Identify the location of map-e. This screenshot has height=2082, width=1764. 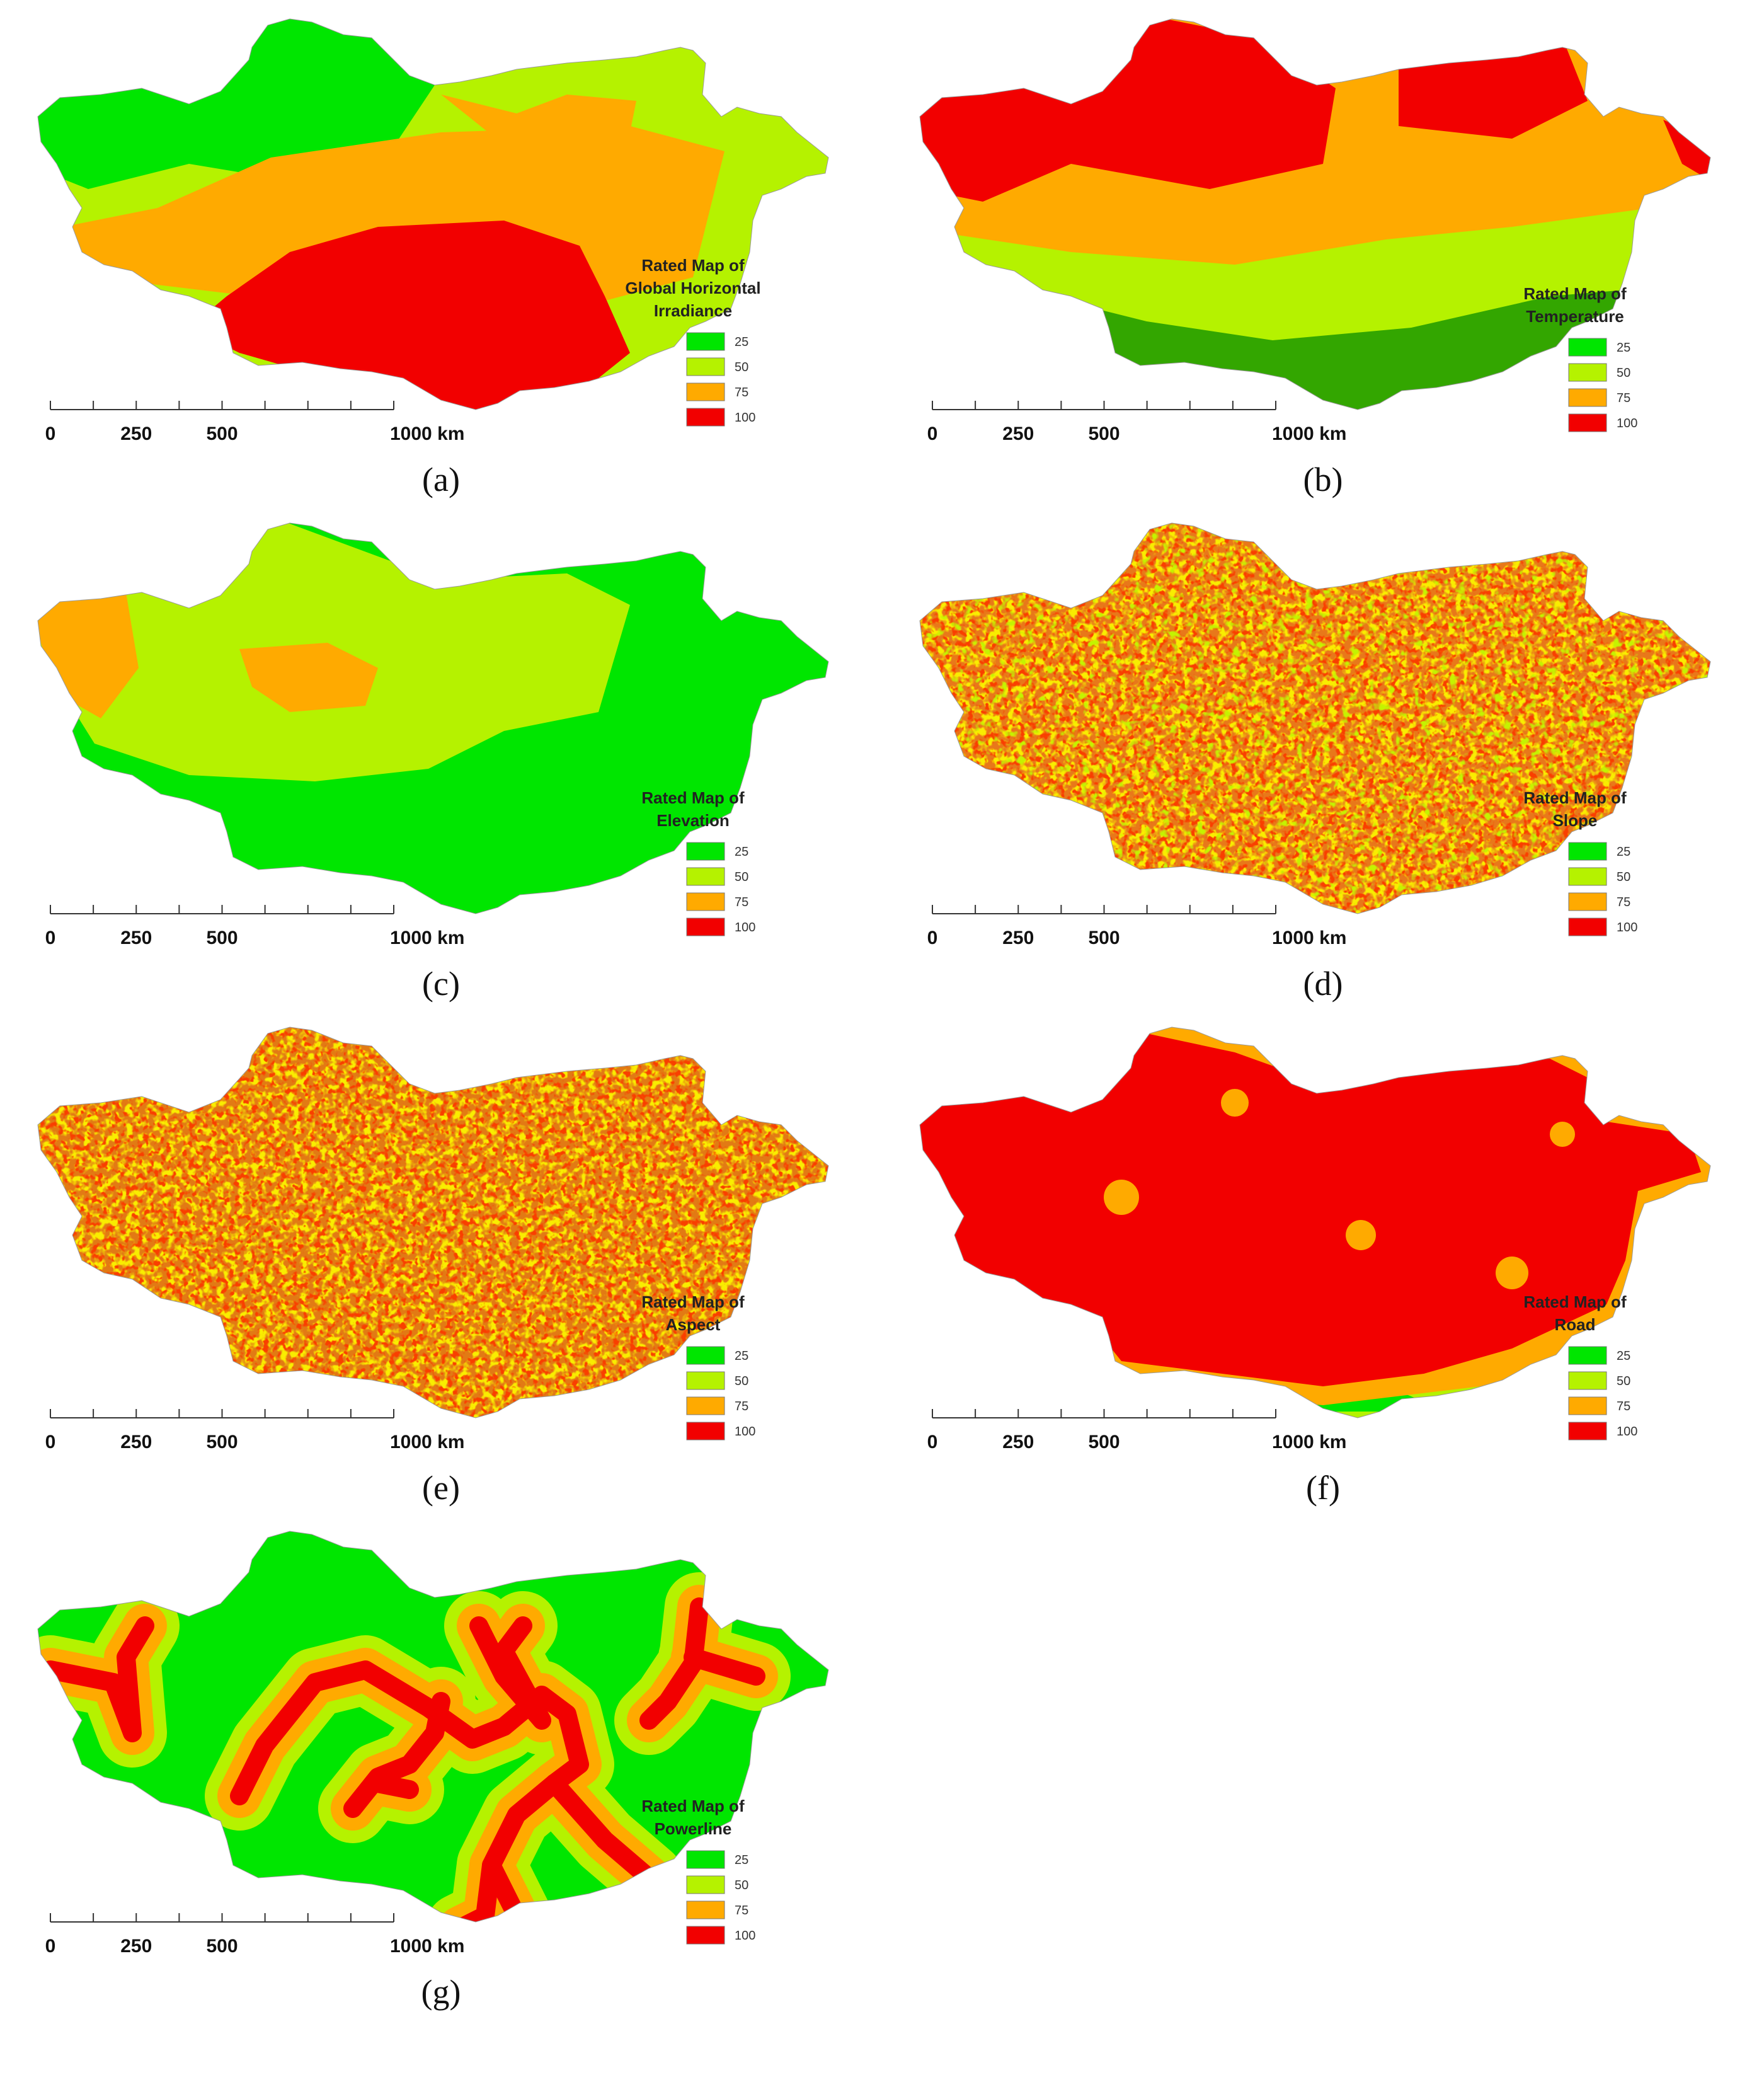
(433, 1222).